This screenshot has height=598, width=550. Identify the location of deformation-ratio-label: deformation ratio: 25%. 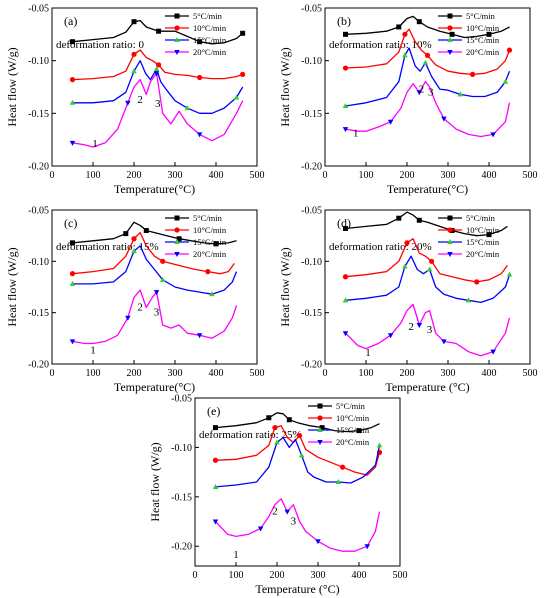
(250, 435).